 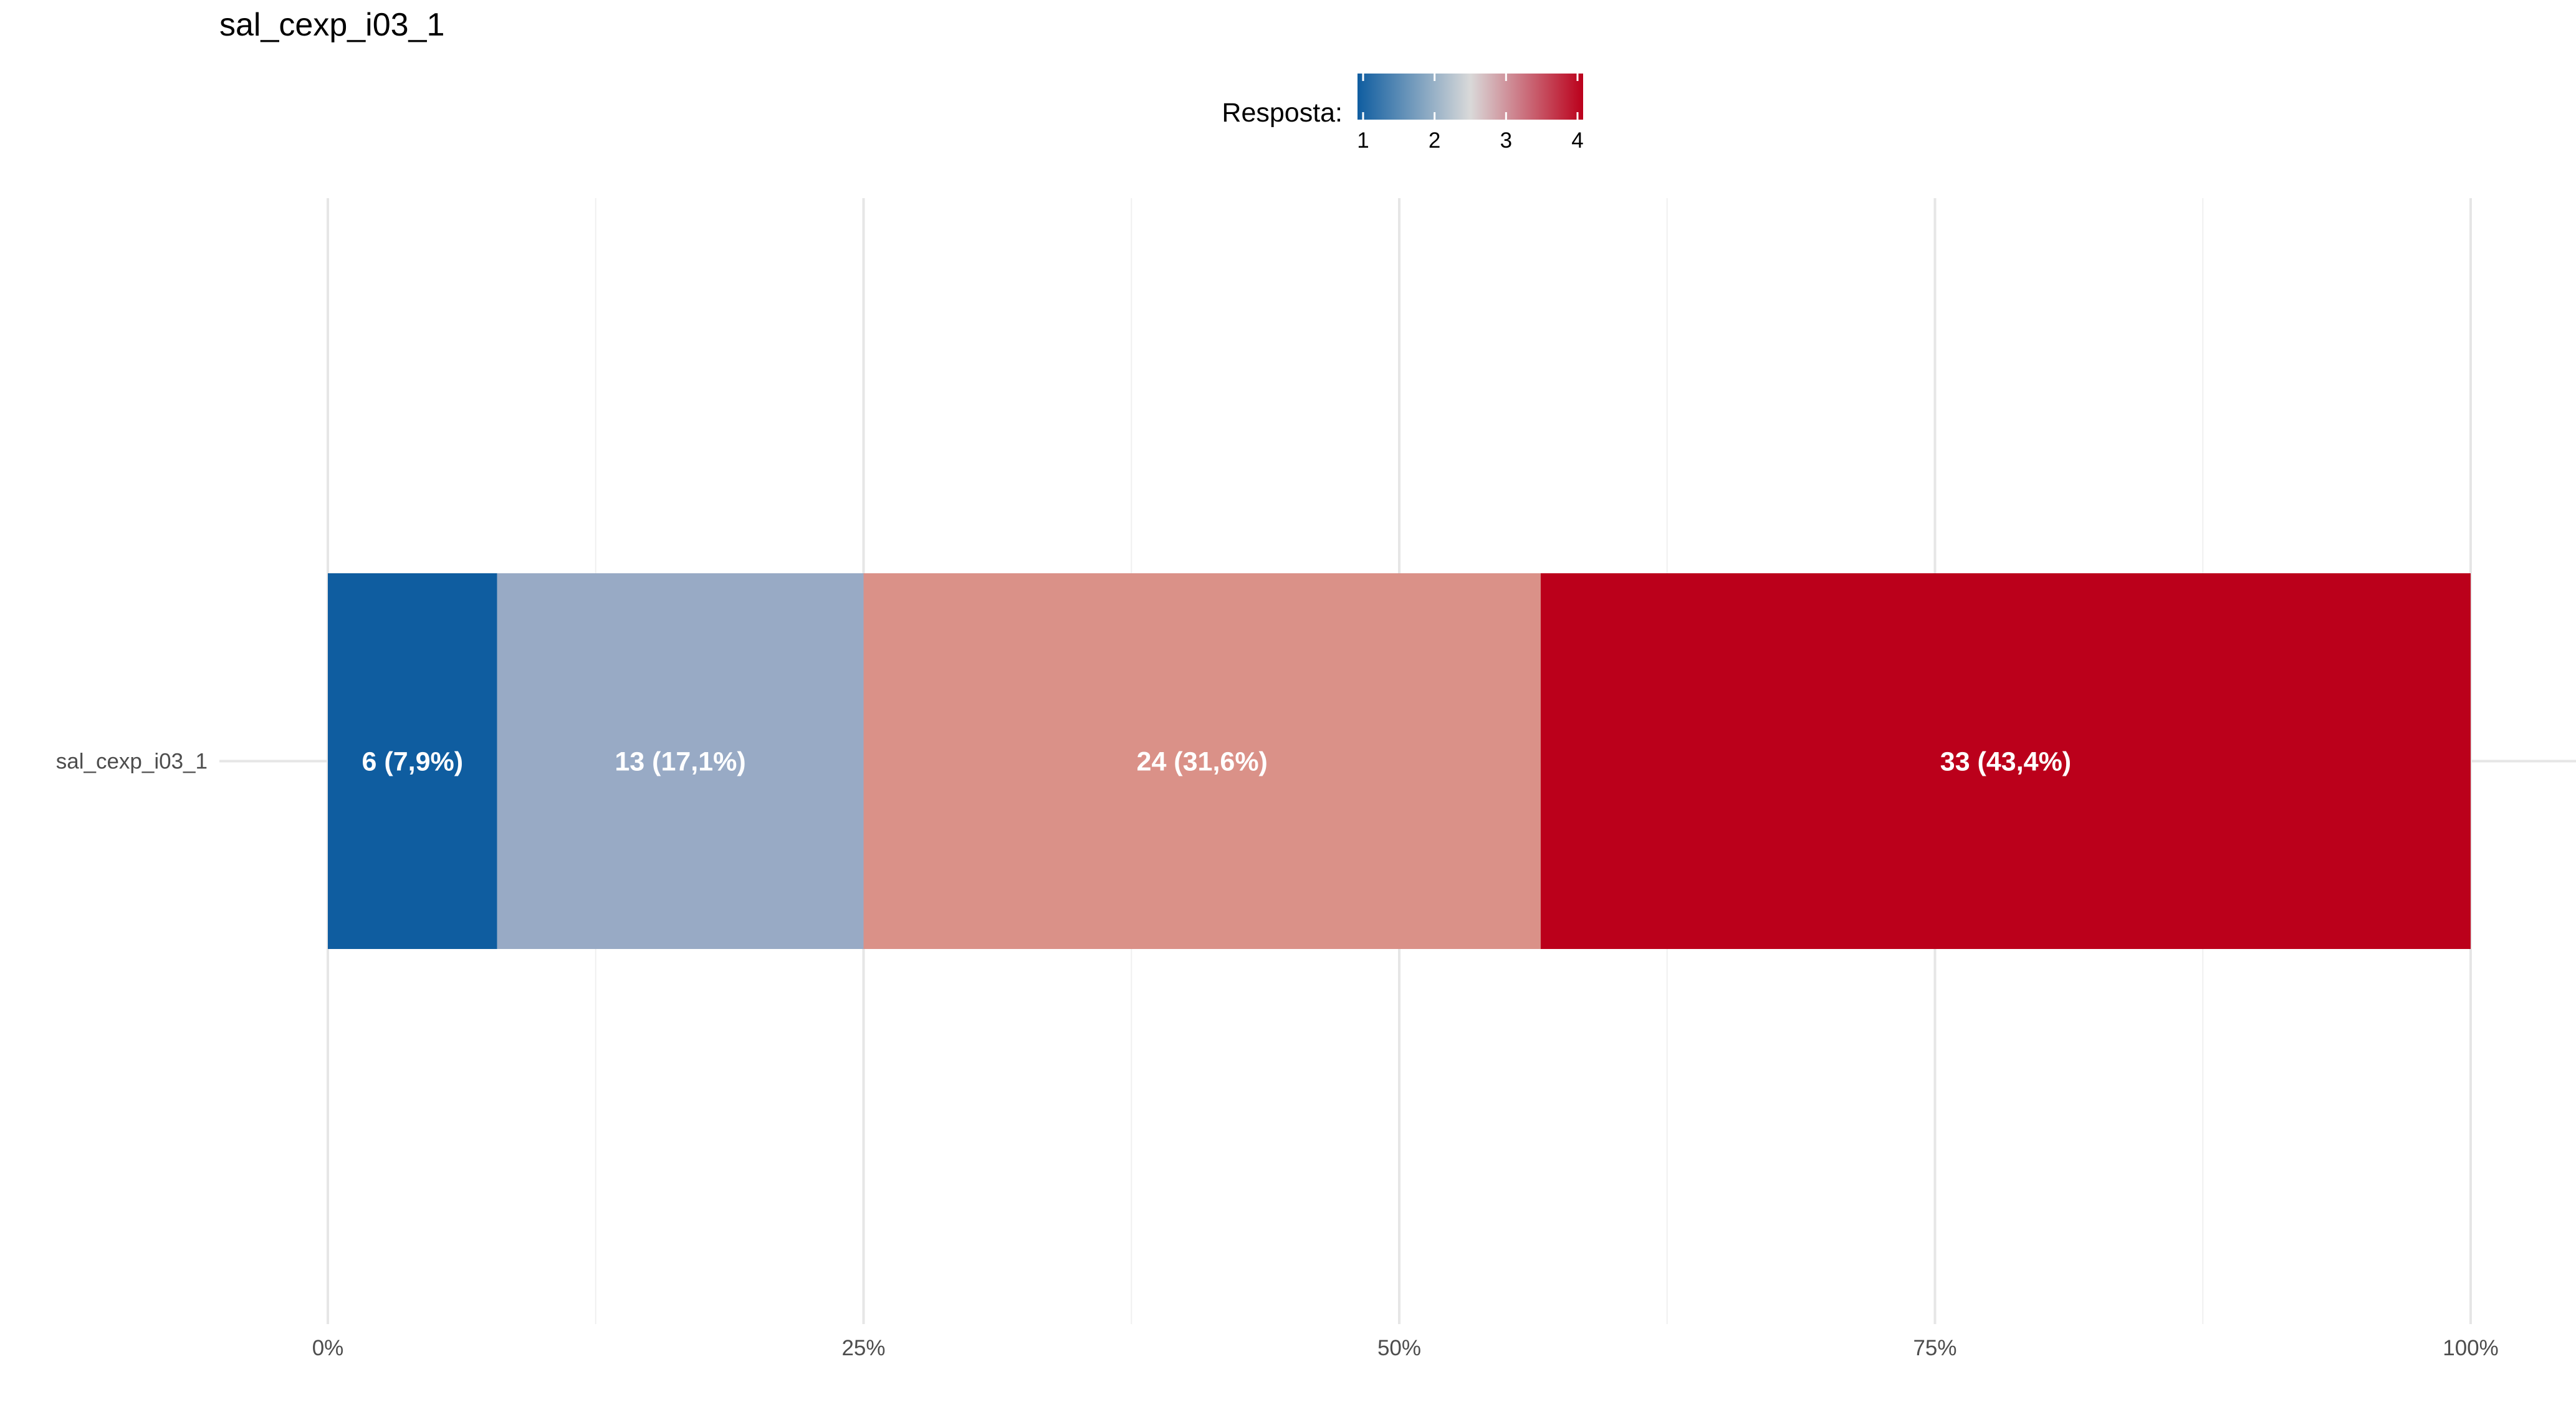 I want to click on data-label: 13 (17,1%), so click(x=680, y=762).